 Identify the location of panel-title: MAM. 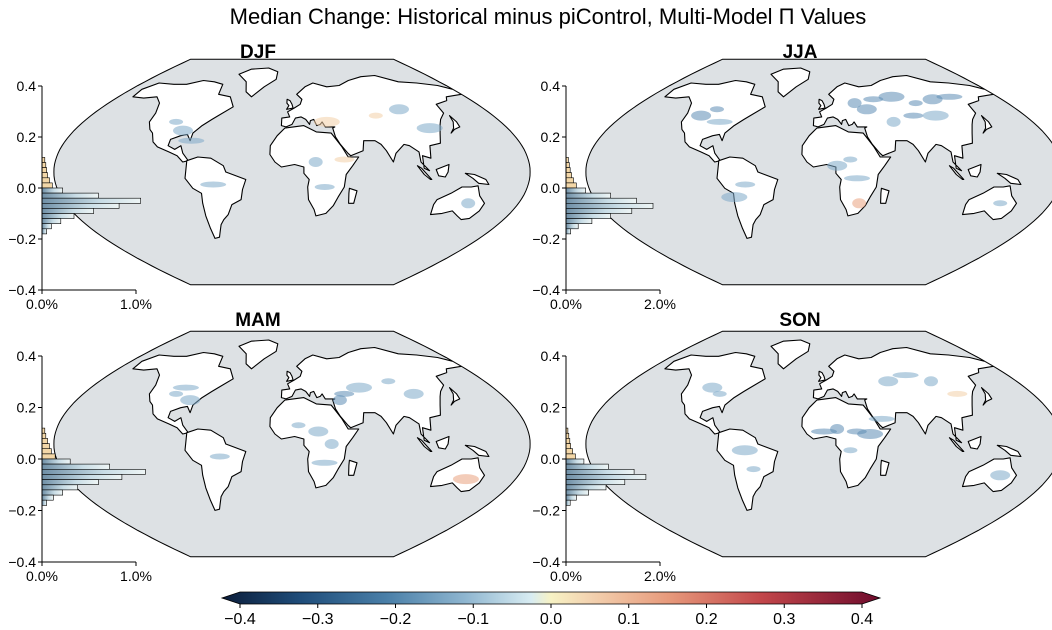
(257, 320).